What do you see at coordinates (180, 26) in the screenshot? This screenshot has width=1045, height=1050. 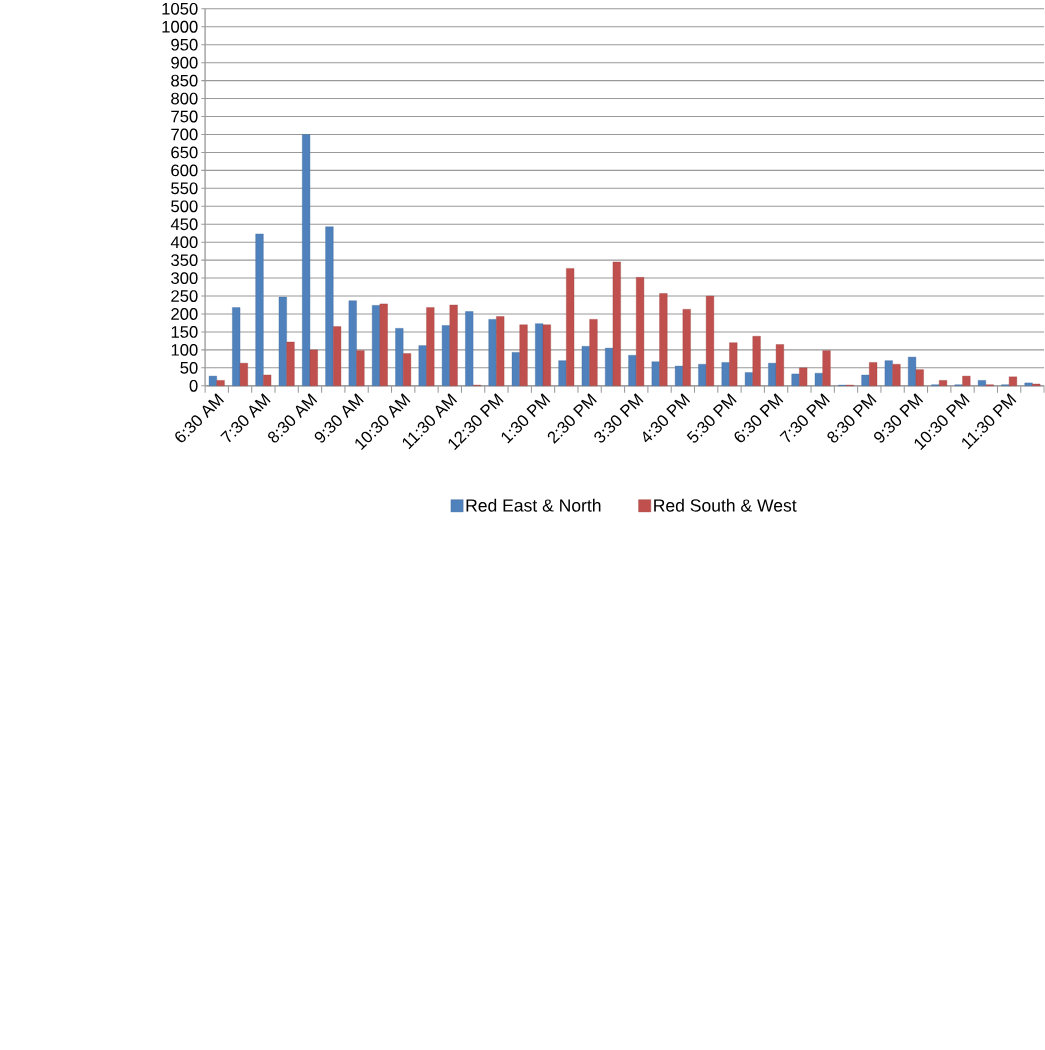 I see `y-tick-label: 1000` at bounding box center [180, 26].